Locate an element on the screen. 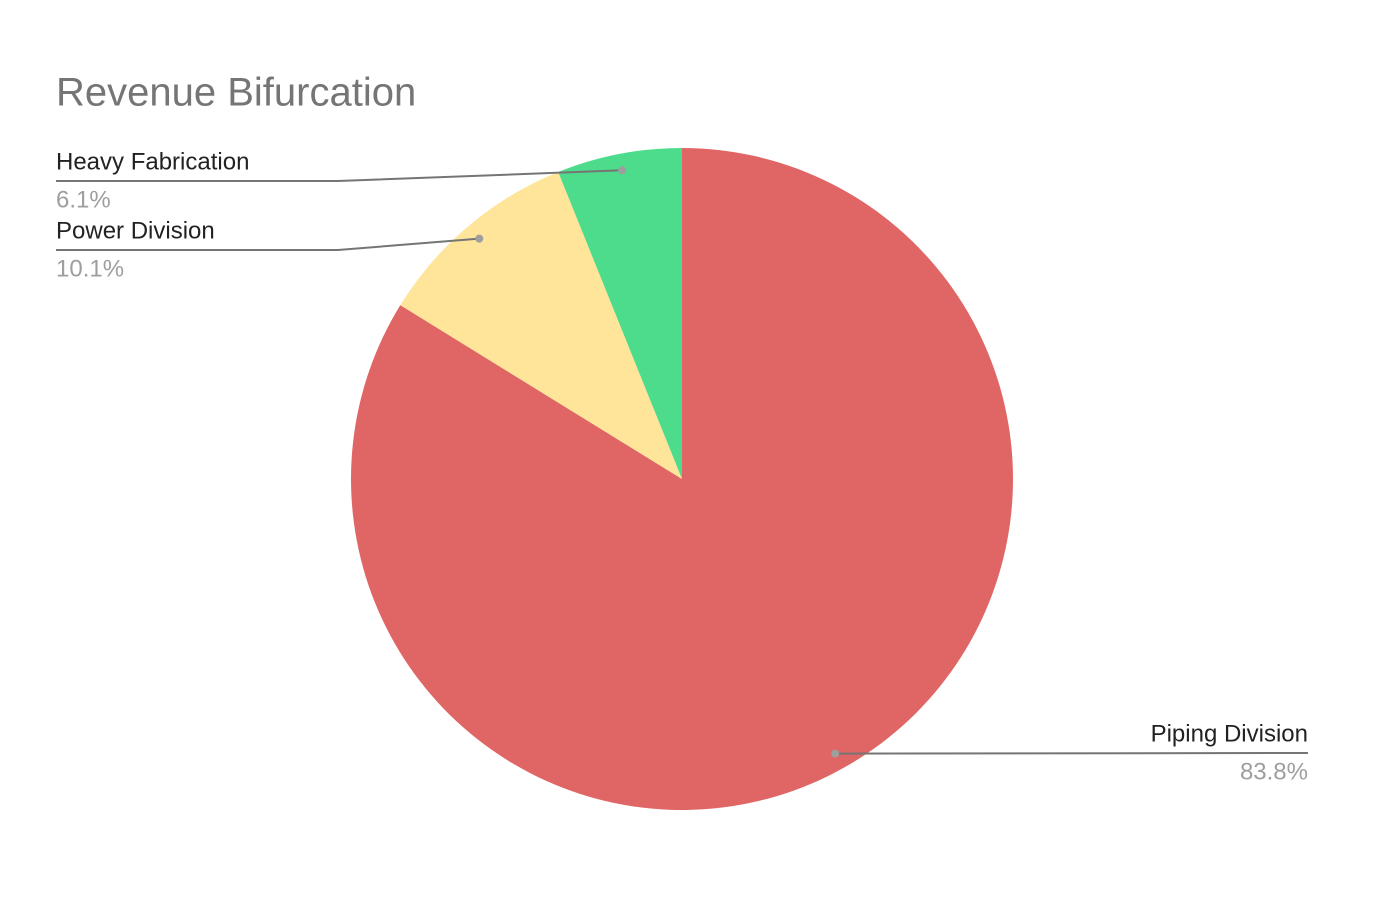 This screenshot has height=923, width=1400. slice-label: Power Division is located at coordinates (135, 230).